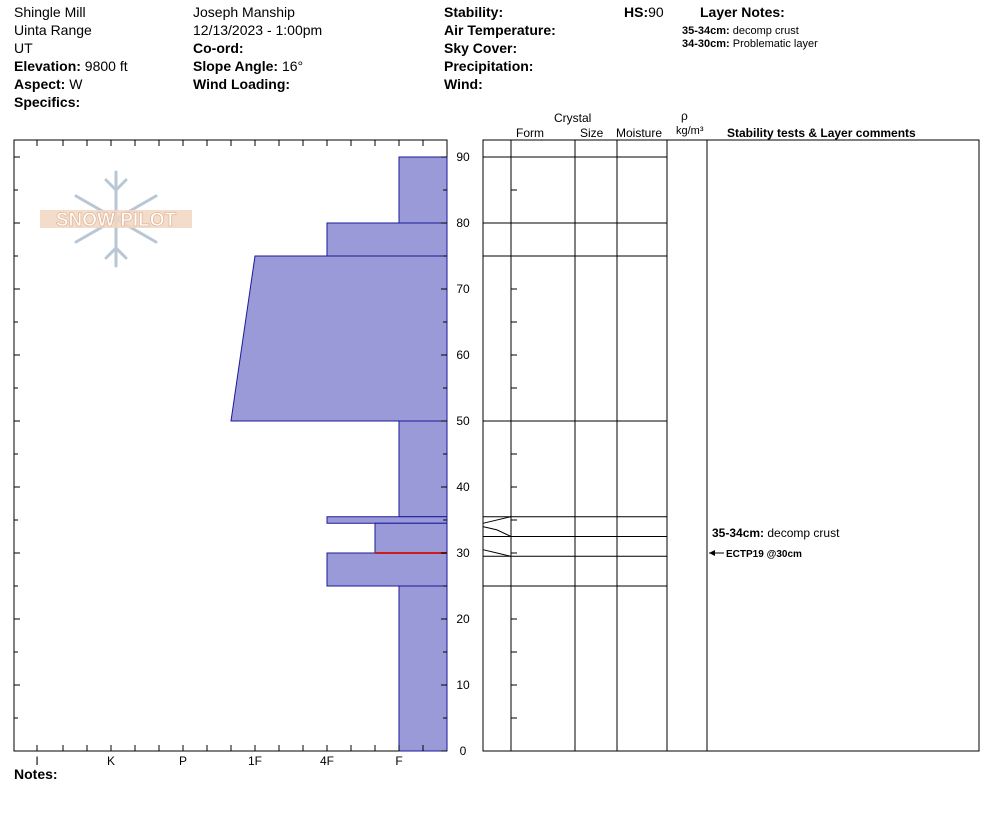 This screenshot has height=840, width=994. Describe the element at coordinates (463, 553) in the screenshot. I see `depth-tick-label: 30` at that location.